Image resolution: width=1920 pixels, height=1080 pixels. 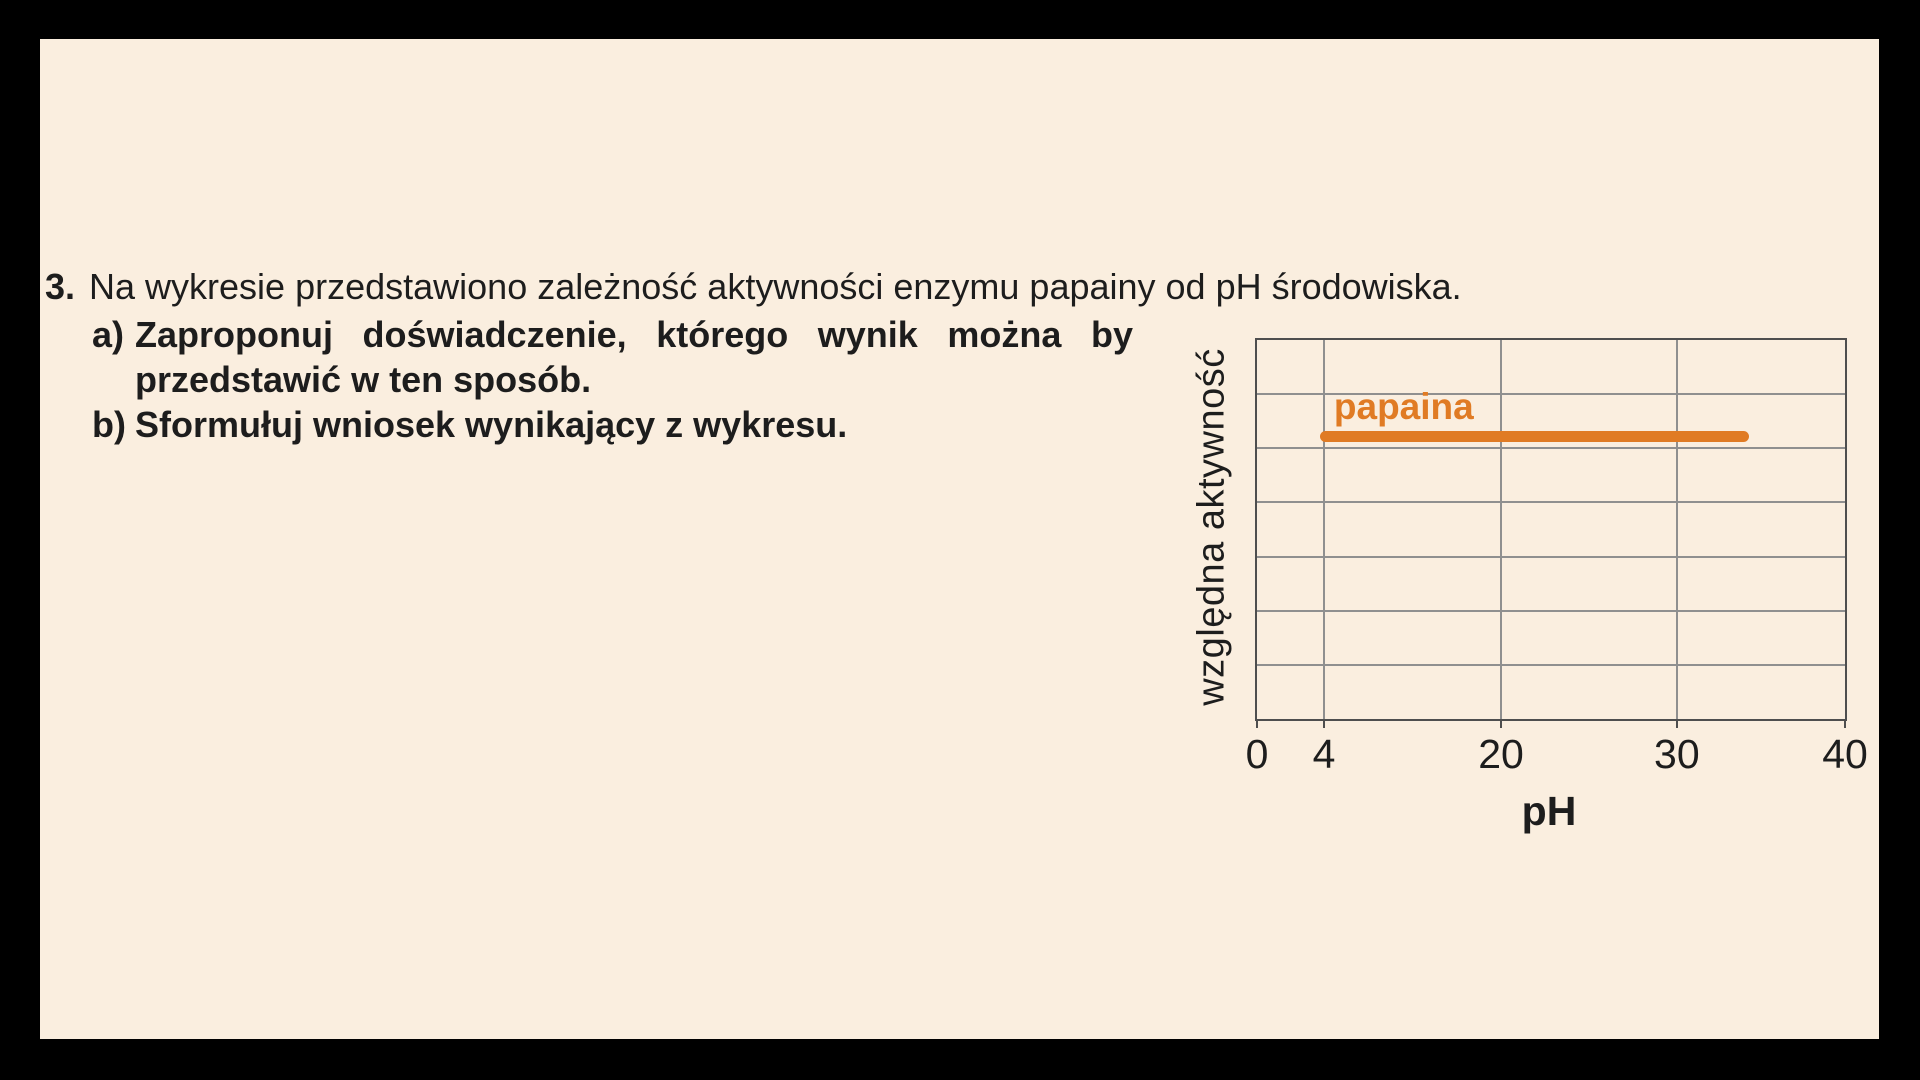 I want to click on x-tick-label: 20, so click(x=1501, y=754).